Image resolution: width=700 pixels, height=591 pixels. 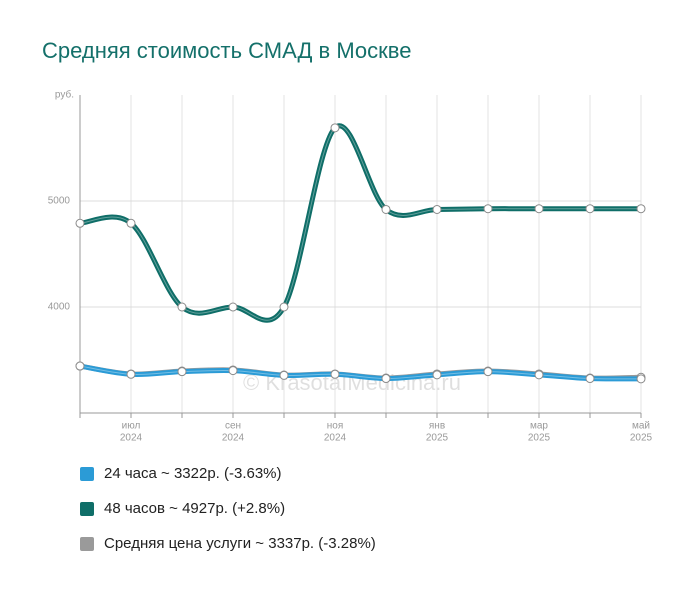 I want to click on chart-title: Средняя стоимость СМАД в Москве, so click(x=226, y=50).